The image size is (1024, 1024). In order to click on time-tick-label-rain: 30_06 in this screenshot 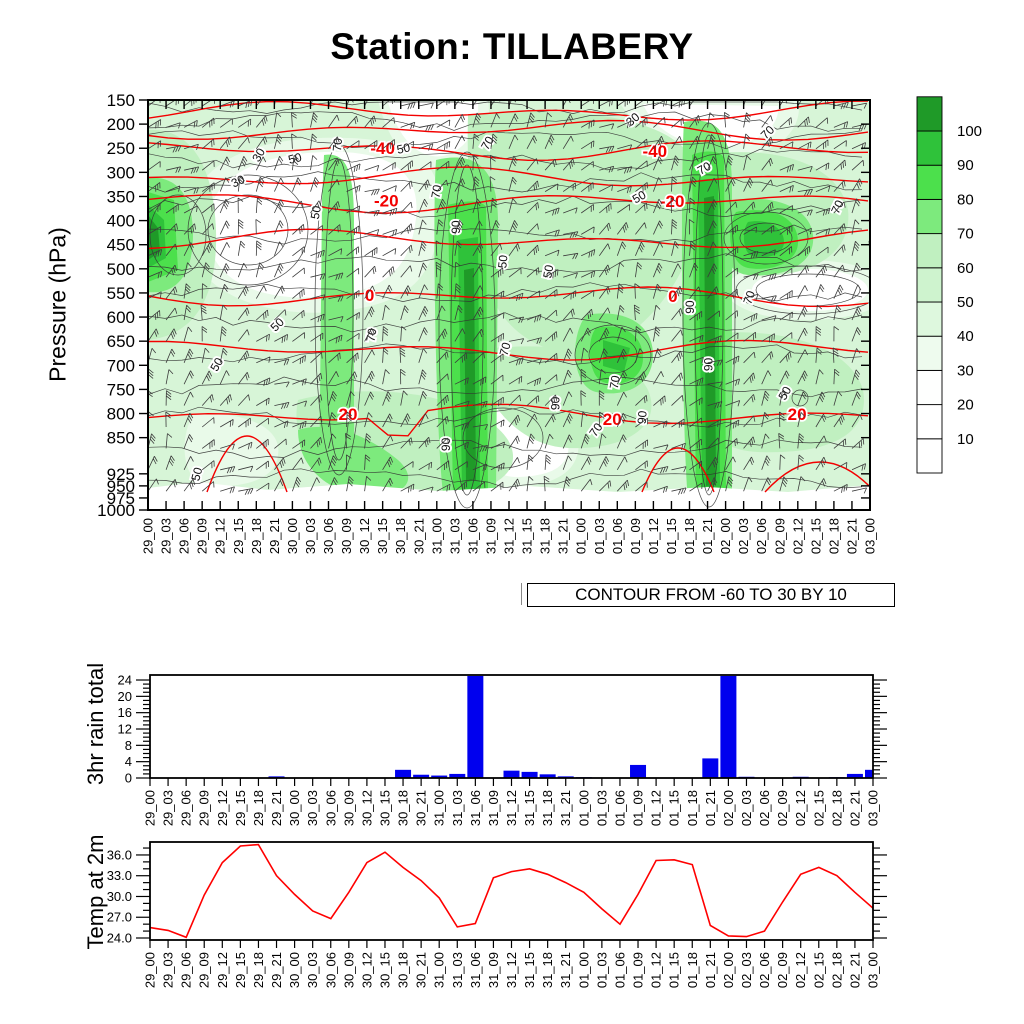, I will do `click(330, 808)`.